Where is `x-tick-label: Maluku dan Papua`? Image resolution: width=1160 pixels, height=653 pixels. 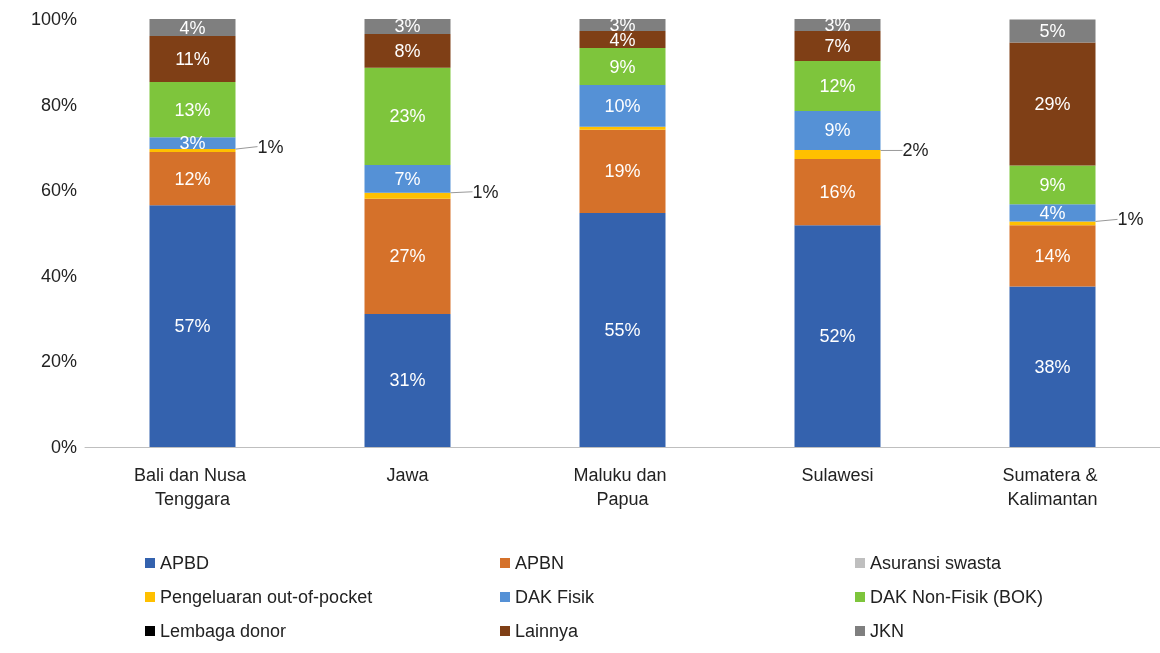
x-tick-label: Maluku dan Papua is located at coordinates (622, 487).